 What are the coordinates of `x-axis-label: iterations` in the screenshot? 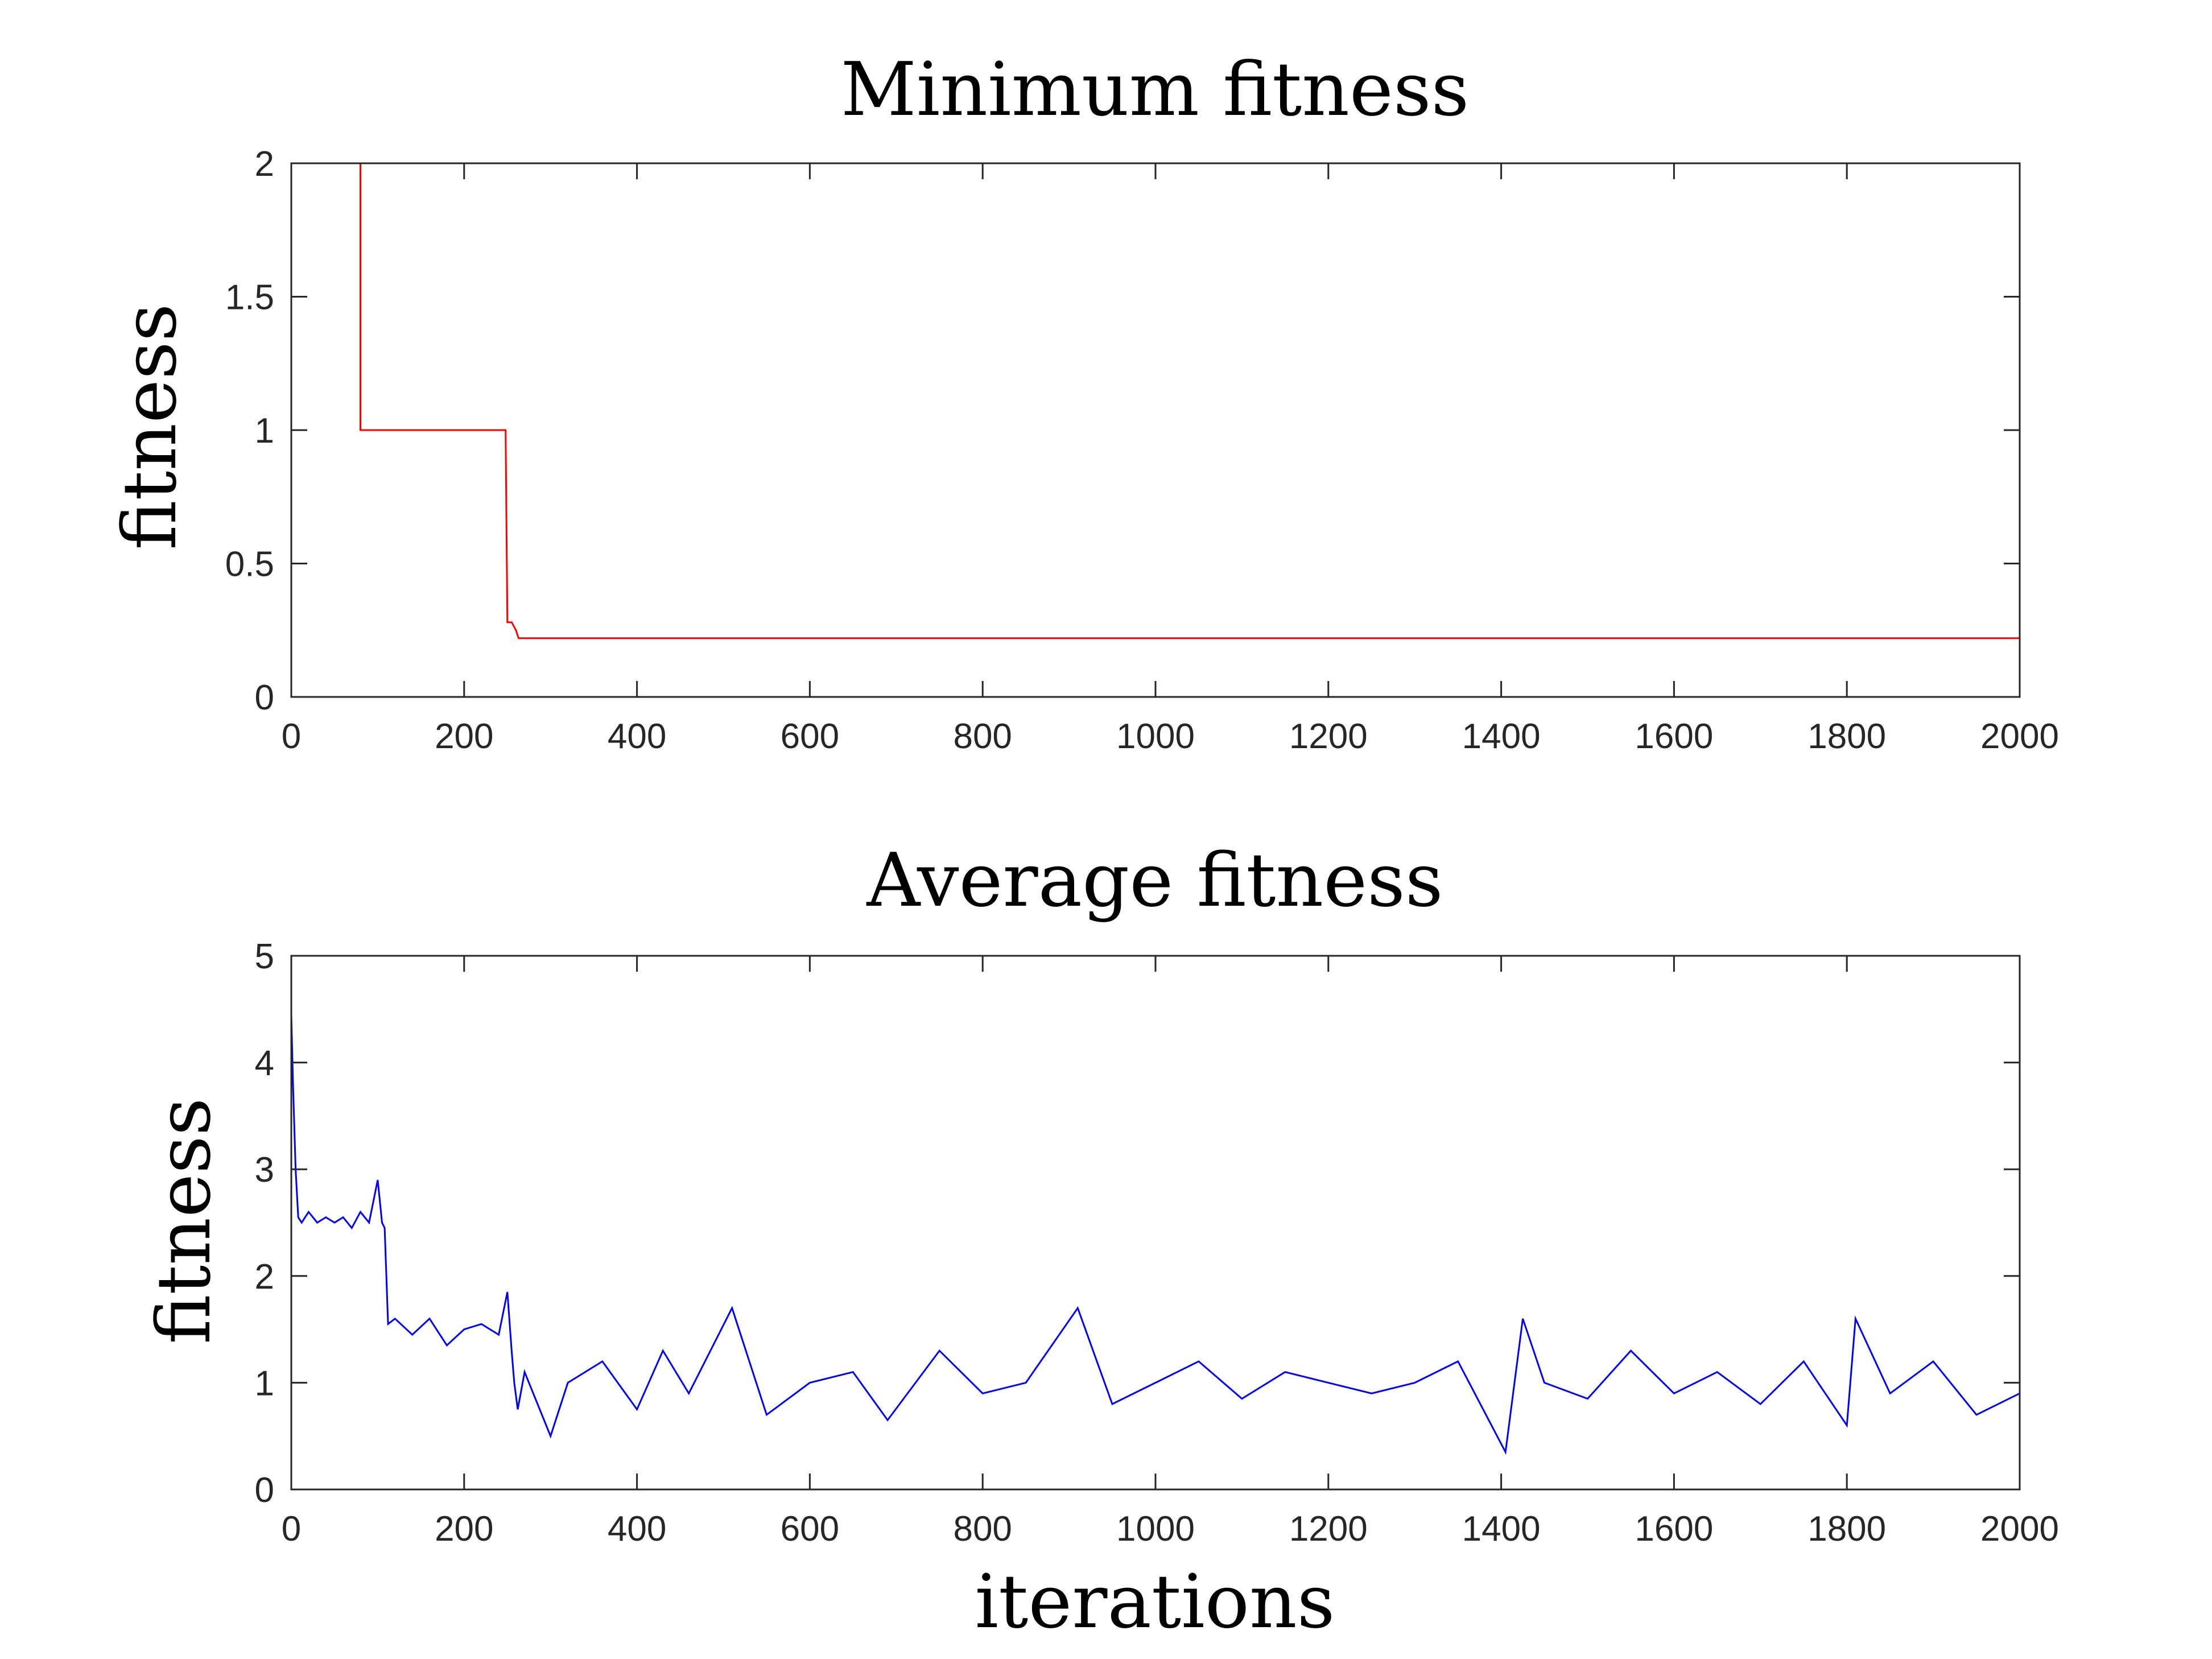 It's located at (1155, 1602).